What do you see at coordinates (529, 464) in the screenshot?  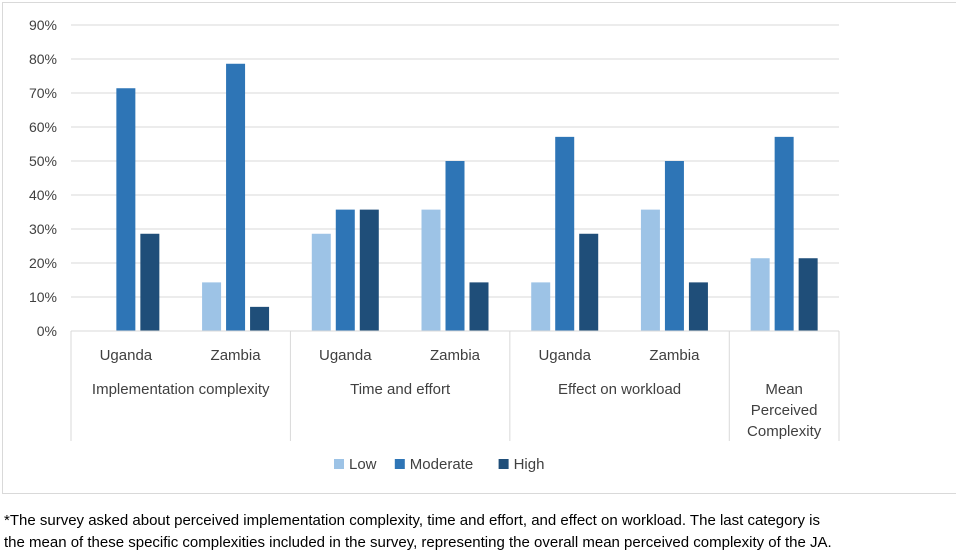 I see `legend-label-high: High` at bounding box center [529, 464].